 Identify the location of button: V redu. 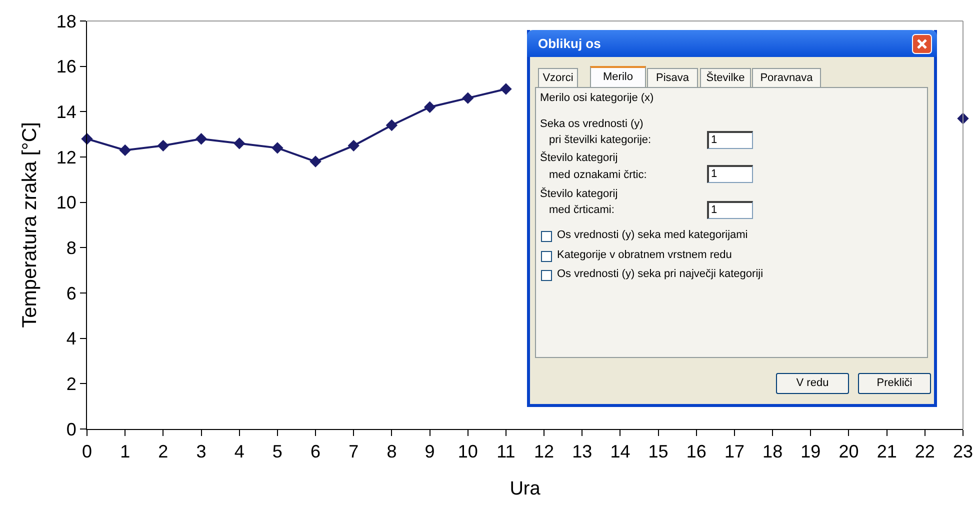
(812, 383).